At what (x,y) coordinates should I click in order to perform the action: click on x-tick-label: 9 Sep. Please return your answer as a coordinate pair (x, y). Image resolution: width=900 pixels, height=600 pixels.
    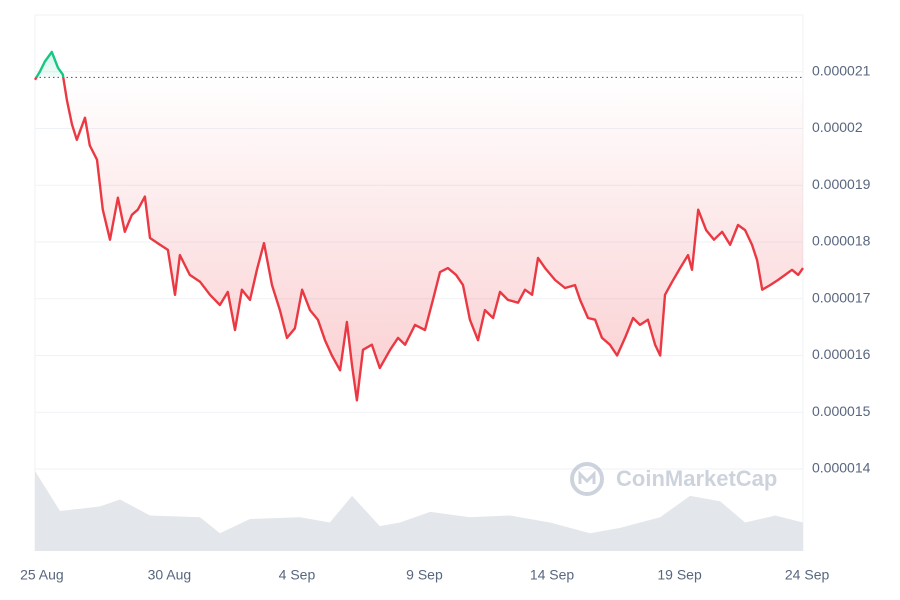
    Looking at the image, I should click on (424, 575).